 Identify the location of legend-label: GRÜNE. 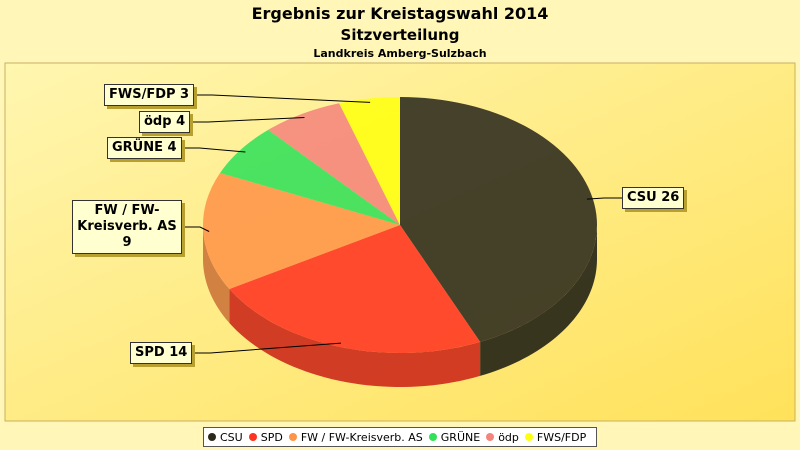
(460, 437).